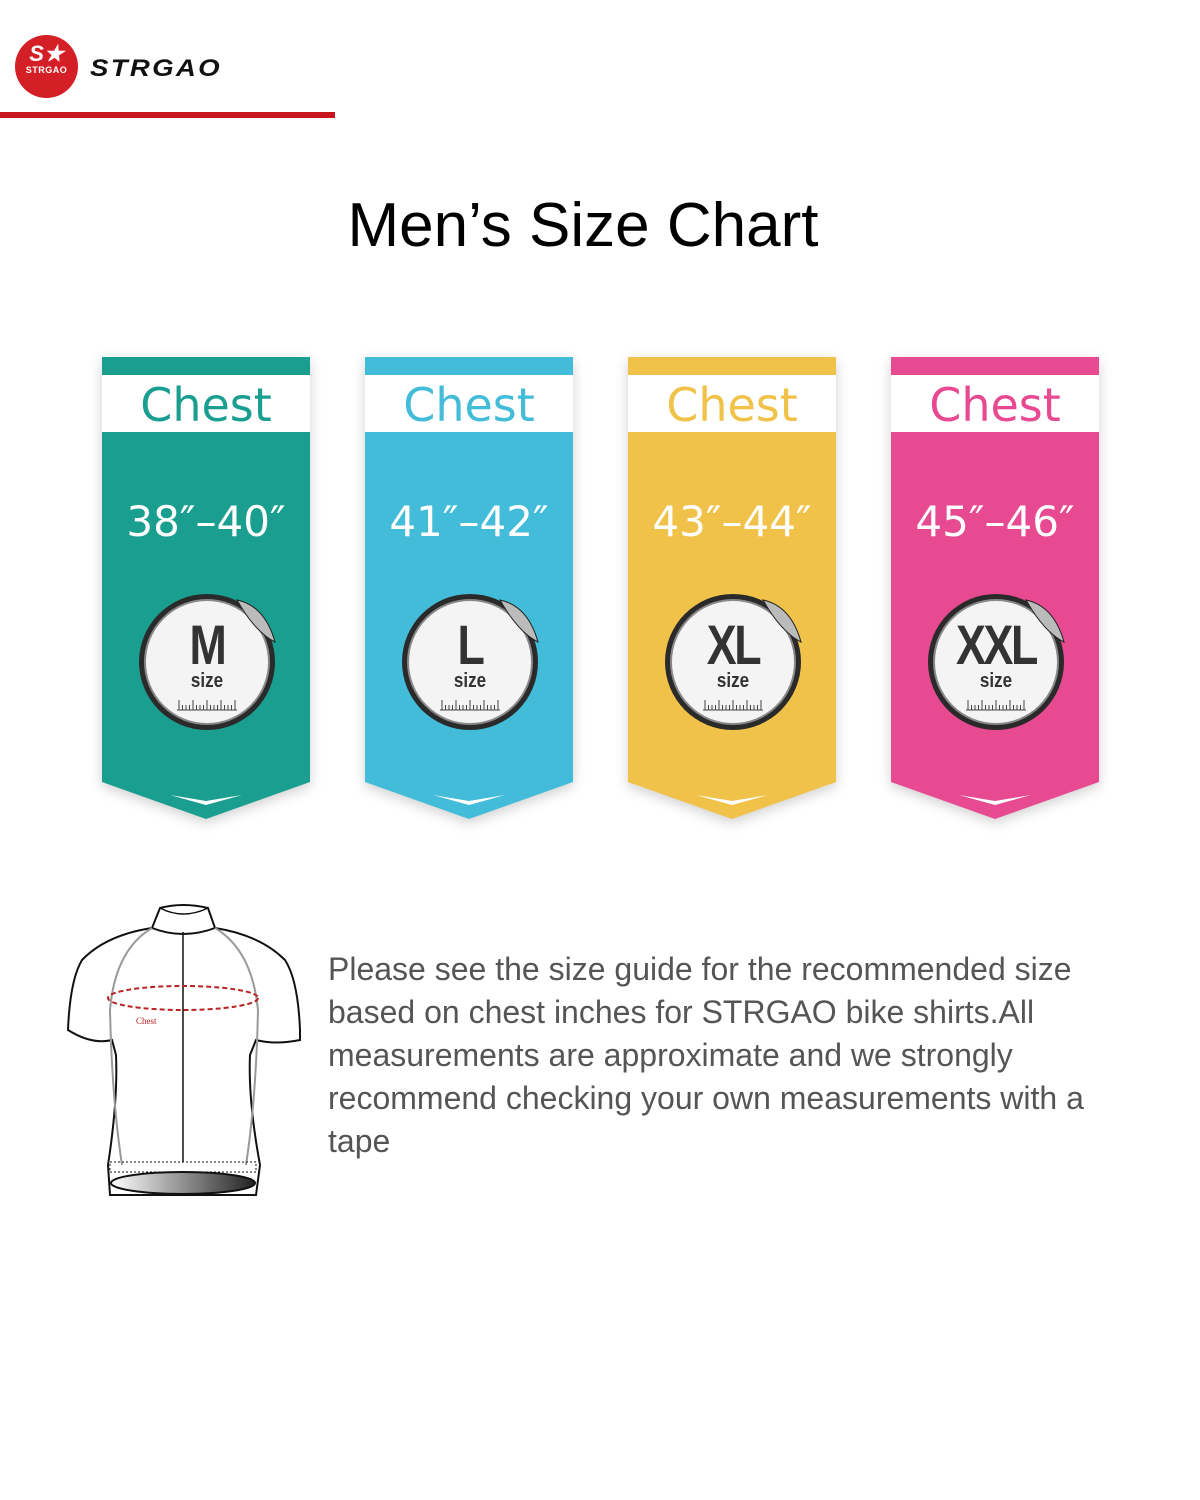  I want to click on size-letter: XL, so click(734, 644).